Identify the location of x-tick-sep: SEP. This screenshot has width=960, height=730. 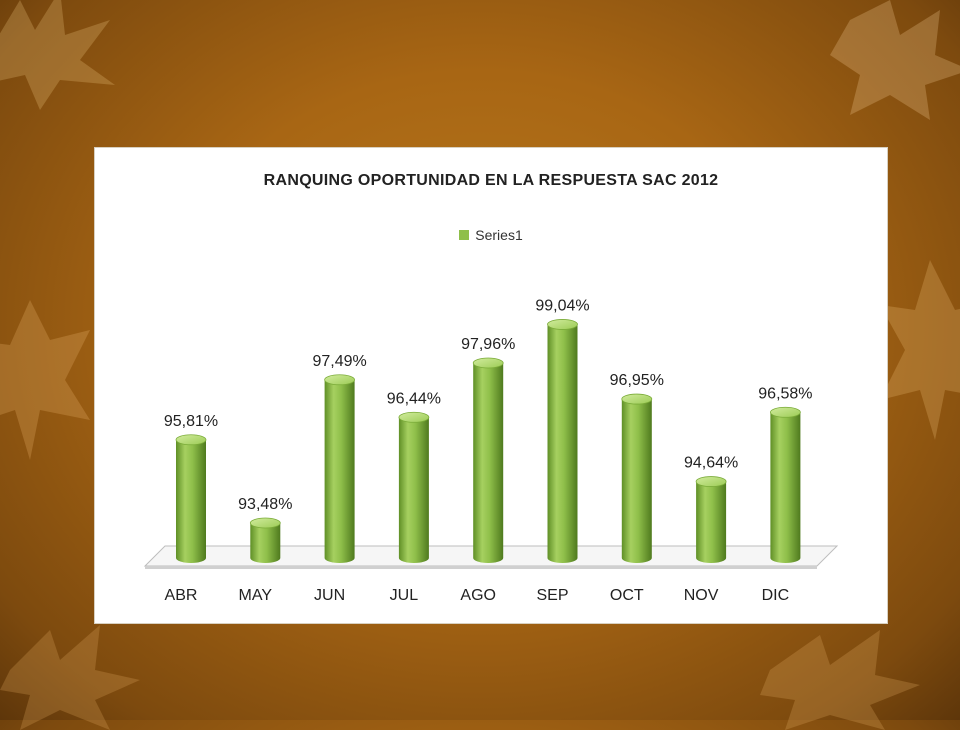
(552, 595).